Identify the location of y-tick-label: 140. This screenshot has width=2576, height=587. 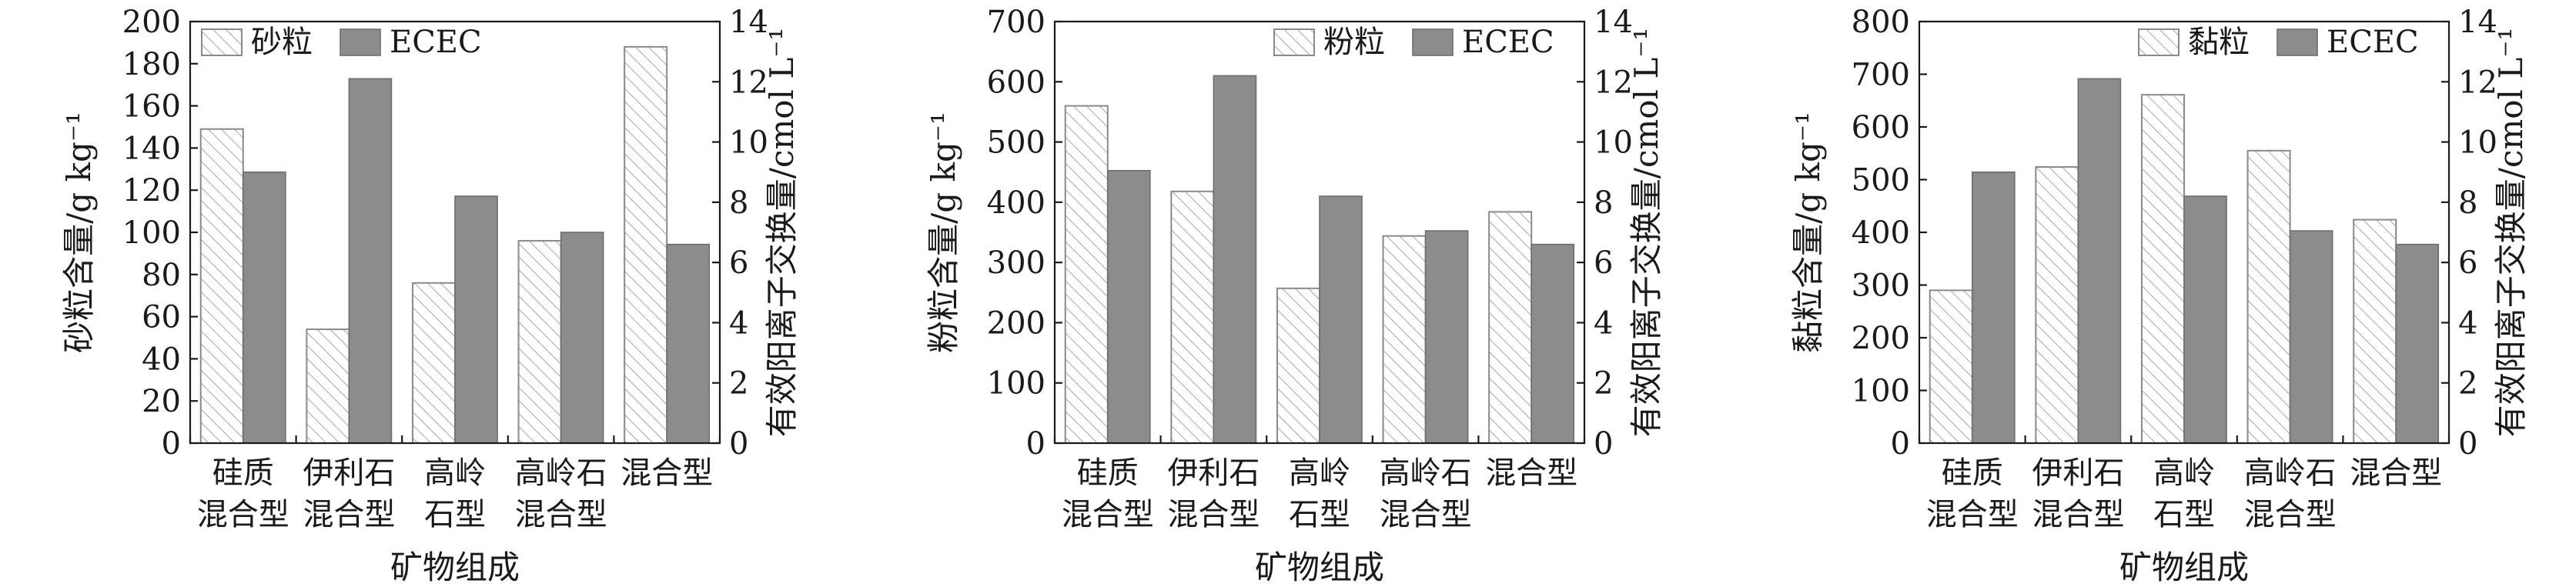
(151, 148).